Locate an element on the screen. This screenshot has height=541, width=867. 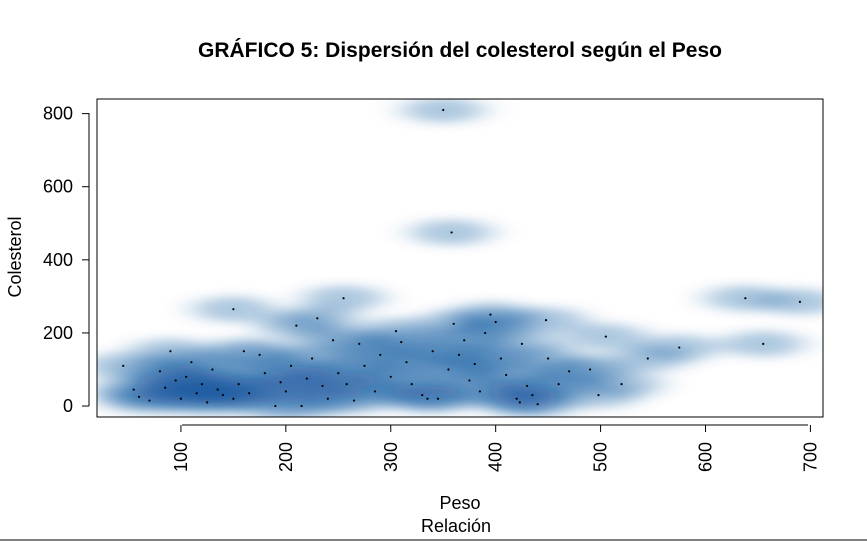
y-tick-label: 400 is located at coordinates (58, 260).